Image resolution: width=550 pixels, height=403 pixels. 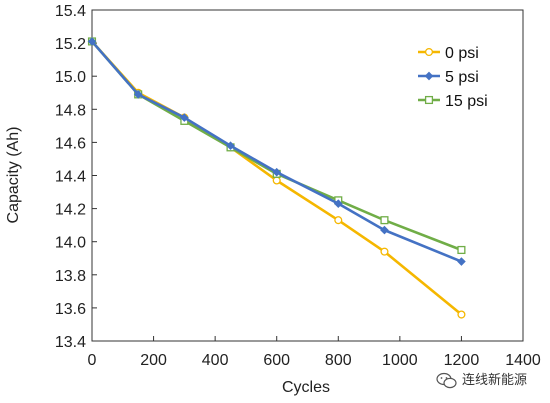 I want to click on x-tick-label: 1400, so click(x=523, y=360).